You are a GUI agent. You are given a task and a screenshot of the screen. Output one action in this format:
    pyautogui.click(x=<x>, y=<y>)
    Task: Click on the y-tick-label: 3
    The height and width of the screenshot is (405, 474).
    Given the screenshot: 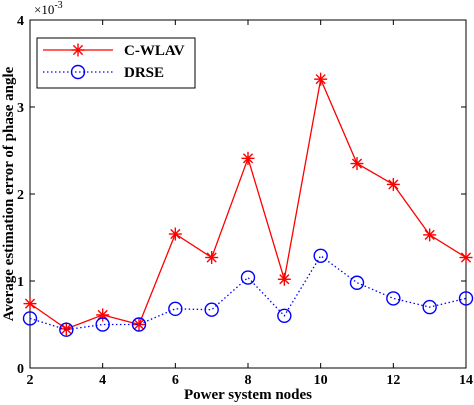 What is the action you would take?
    pyautogui.click(x=20, y=108)
    